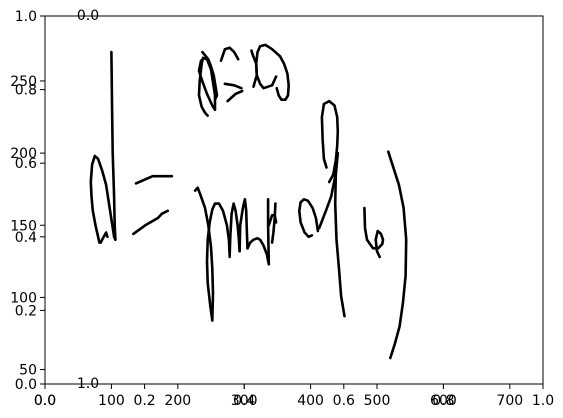 The width and height of the screenshot is (563, 418). What do you see at coordinates (26, 17) in the screenshot?
I see `y-tick-label-a: 1.0` at bounding box center [26, 17].